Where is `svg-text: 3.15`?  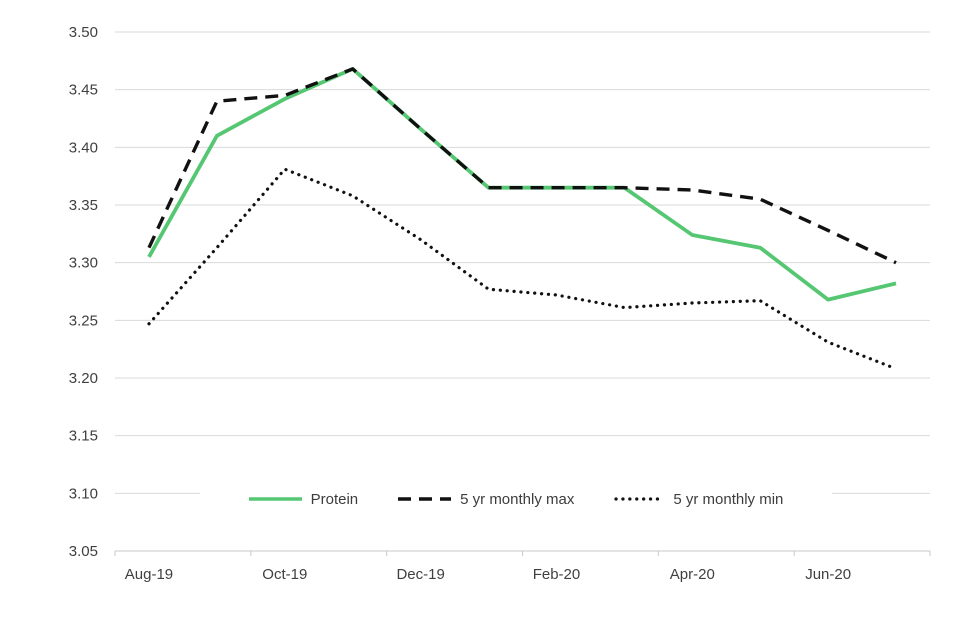
svg-text: 3.15 is located at coordinates (83, 436).